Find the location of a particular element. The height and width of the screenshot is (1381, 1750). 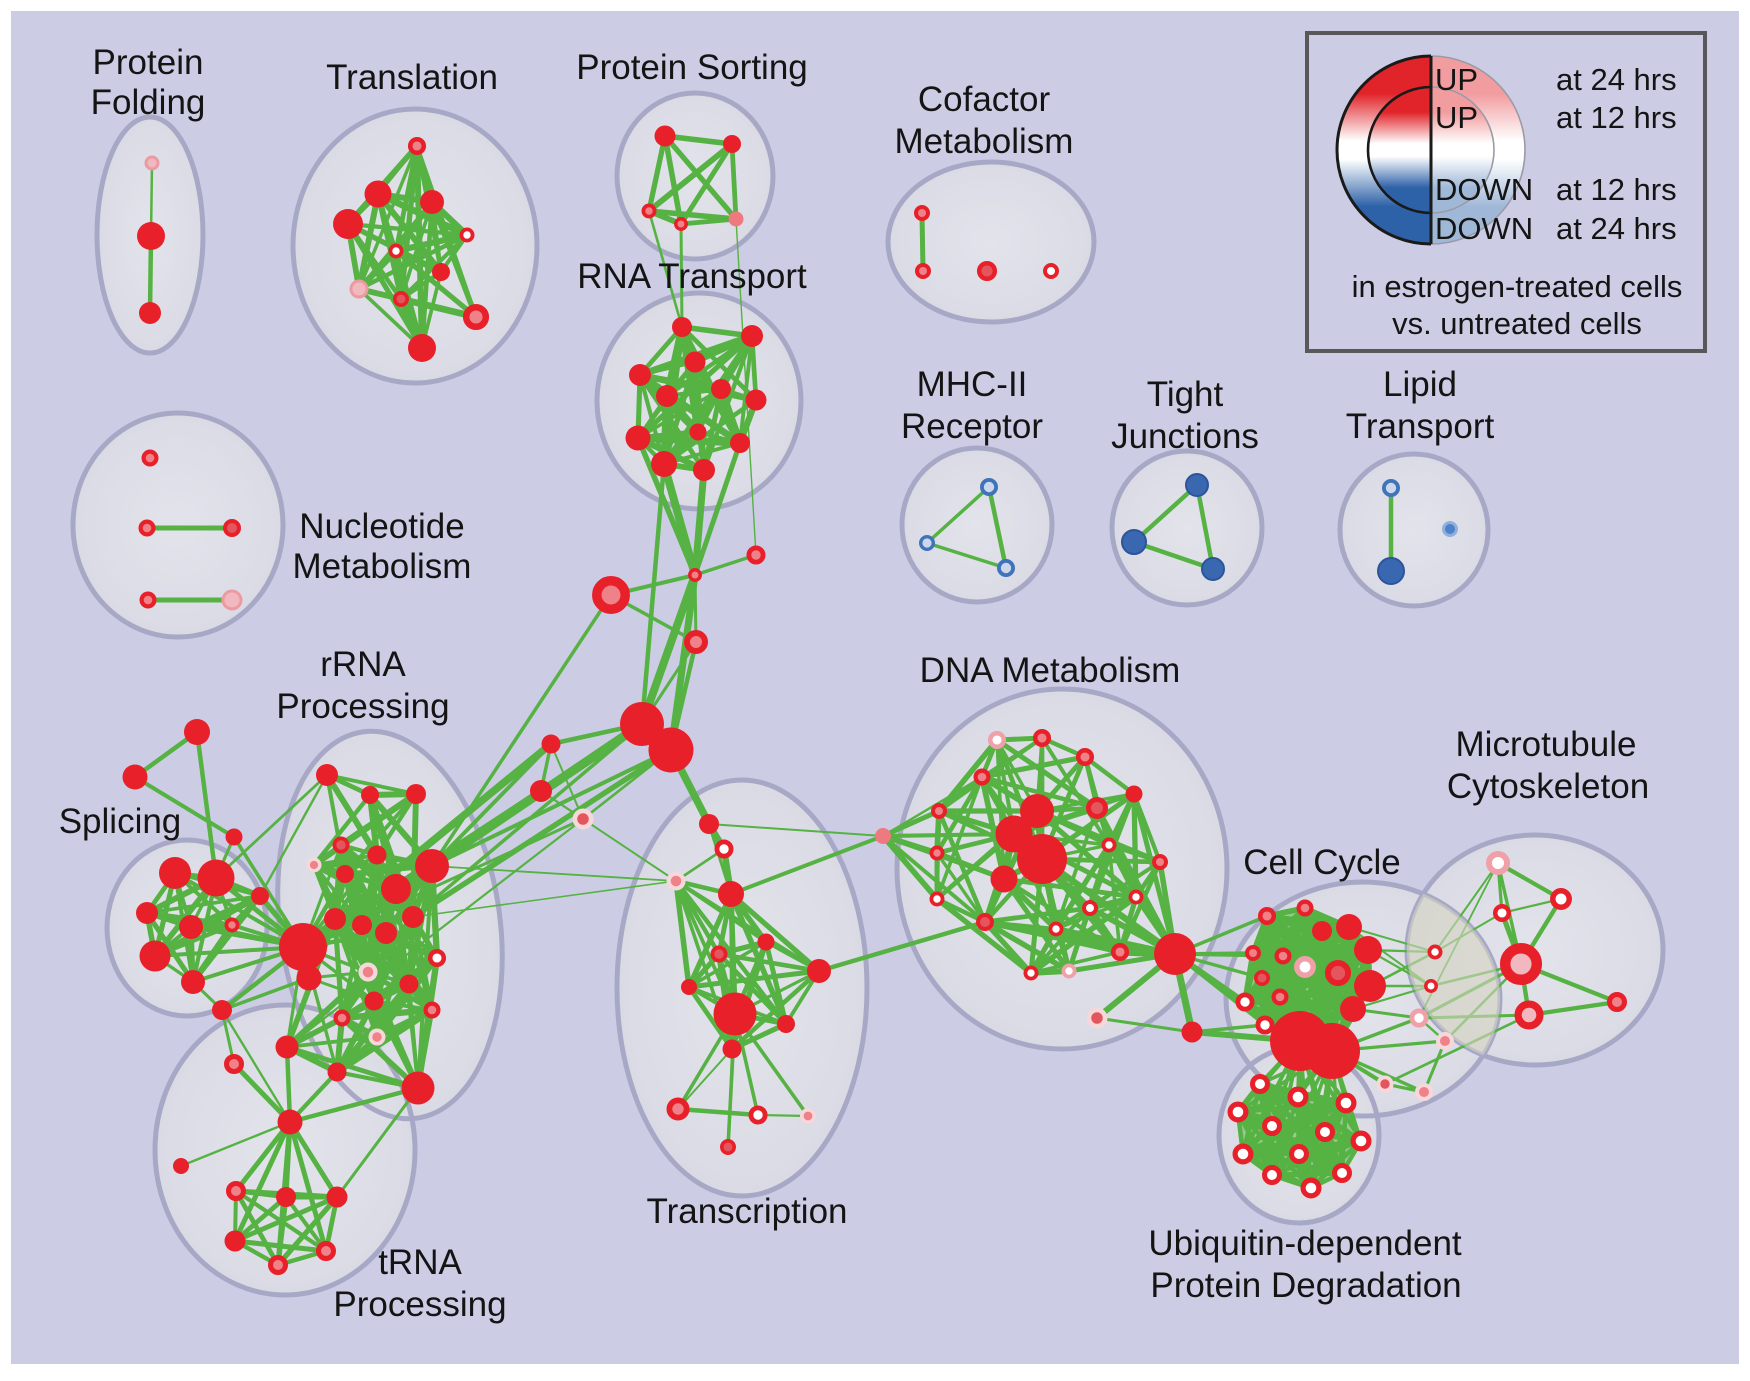

svg-text: Cytoskeleton is located at coordinates (1548, 786).